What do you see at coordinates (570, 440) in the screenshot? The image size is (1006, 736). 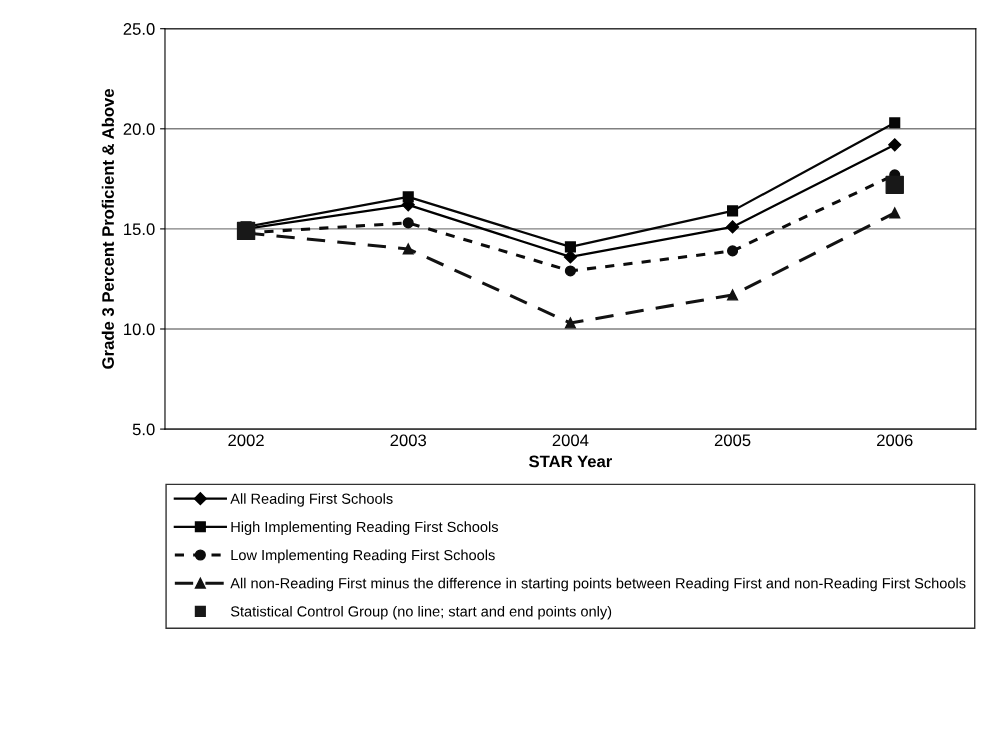 I see `x-tick-label: 2004` at bounding box center [570, 440].